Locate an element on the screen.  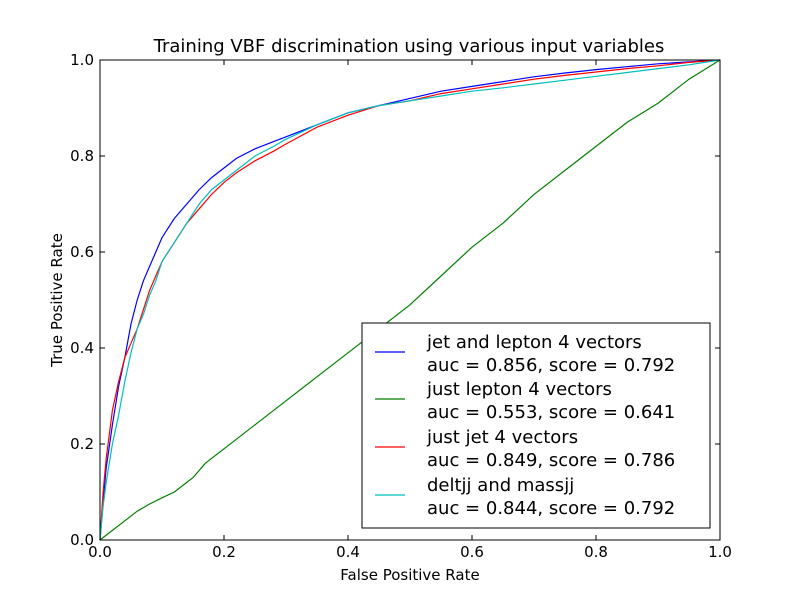
legend-score-0: auc = 0.856, score = 0.792 is located at coordinates (551, 365).